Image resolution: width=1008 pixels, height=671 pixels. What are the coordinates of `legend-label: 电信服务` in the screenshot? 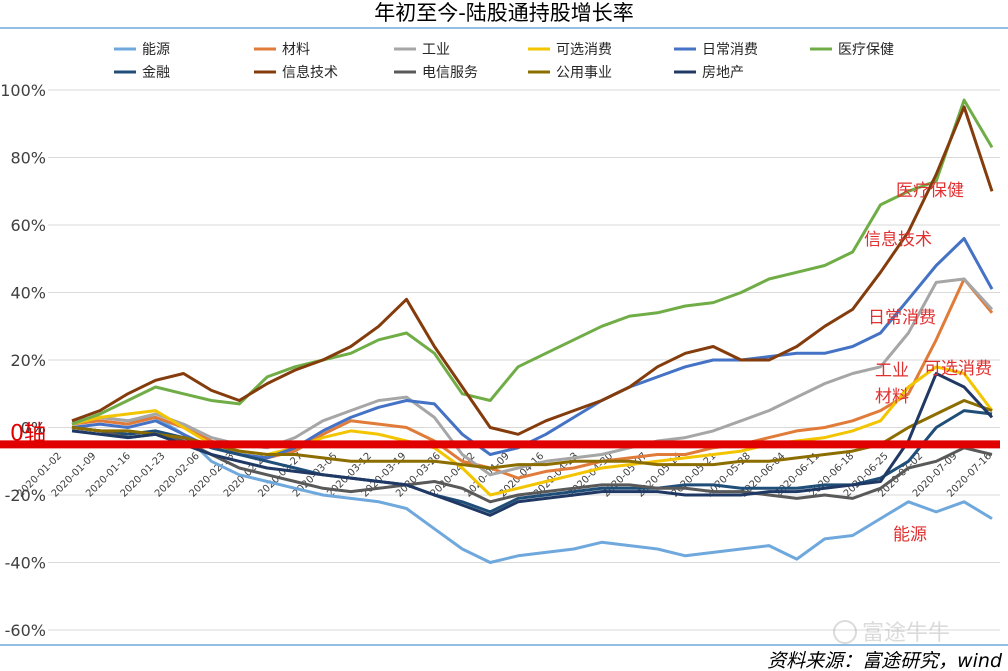 It's located at (450, 73).